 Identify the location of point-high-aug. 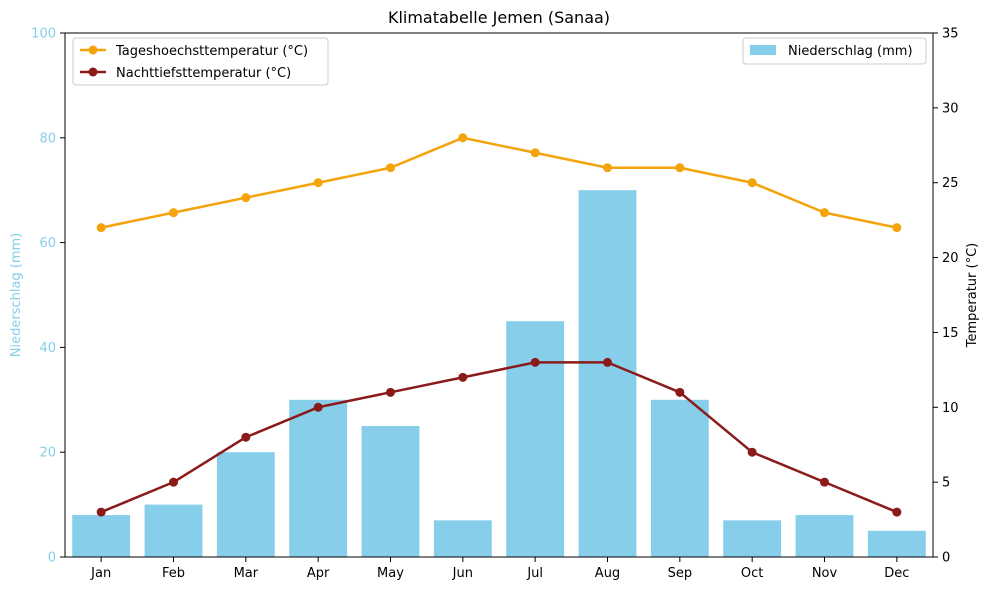
(607, 168).